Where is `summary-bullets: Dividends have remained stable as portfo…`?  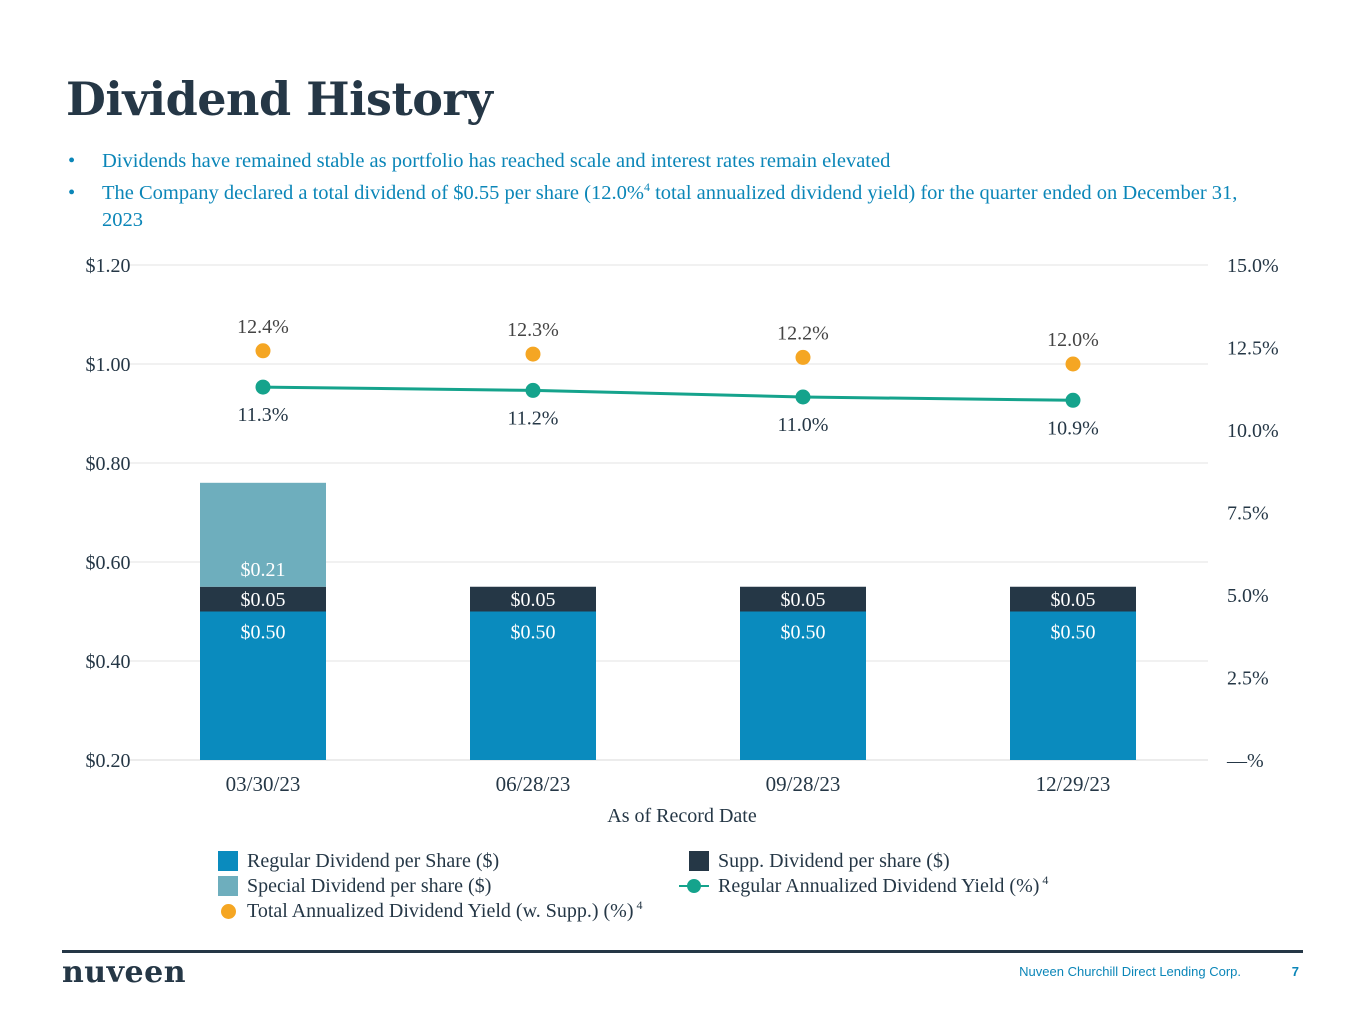 summary-bullets: Dividends have remained stable as portfo… is located at coordinates (666, 193).